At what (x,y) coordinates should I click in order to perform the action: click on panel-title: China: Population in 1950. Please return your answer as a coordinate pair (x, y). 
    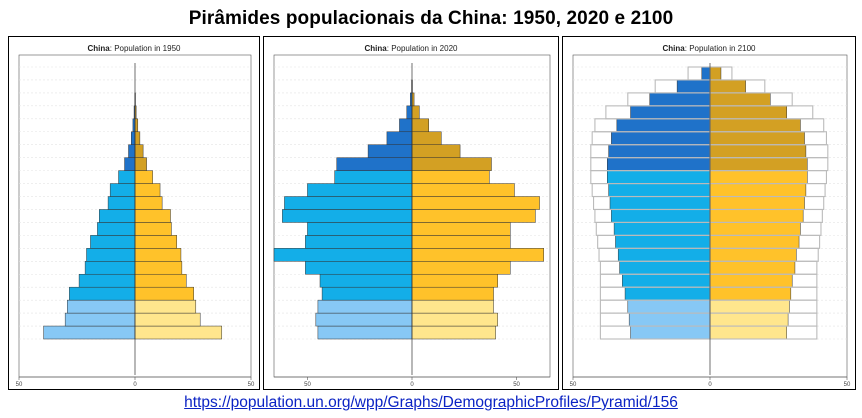
    Looking at the image, I should click on (134, 48).